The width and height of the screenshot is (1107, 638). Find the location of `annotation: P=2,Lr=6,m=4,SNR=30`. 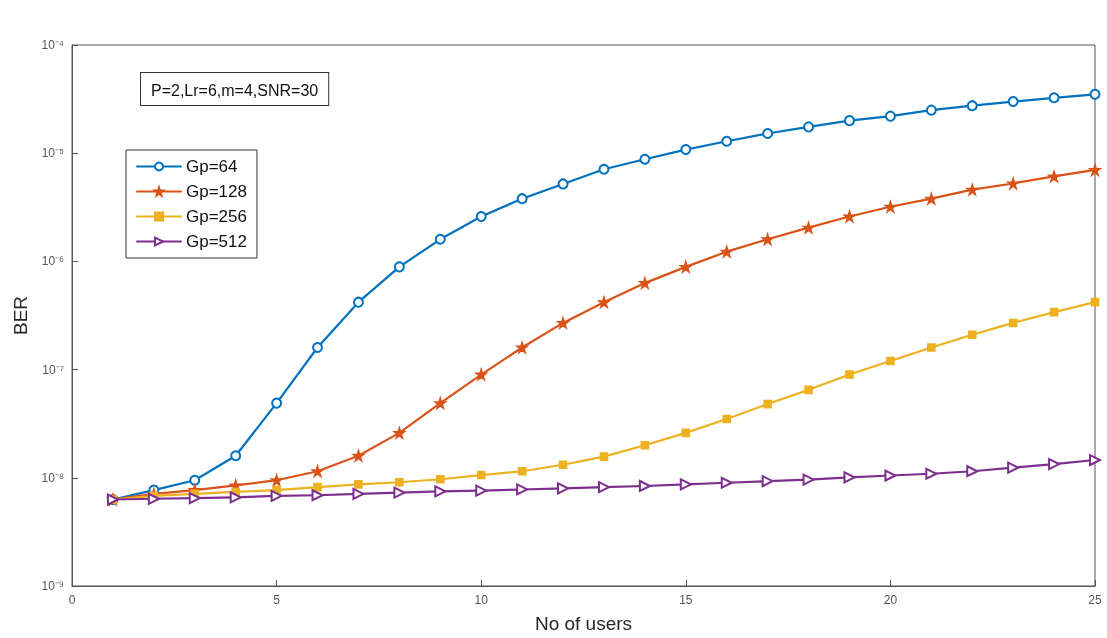

annotation: P=2,Lr=6,m=4,SNR=30 is located at coordinates (235, 90).